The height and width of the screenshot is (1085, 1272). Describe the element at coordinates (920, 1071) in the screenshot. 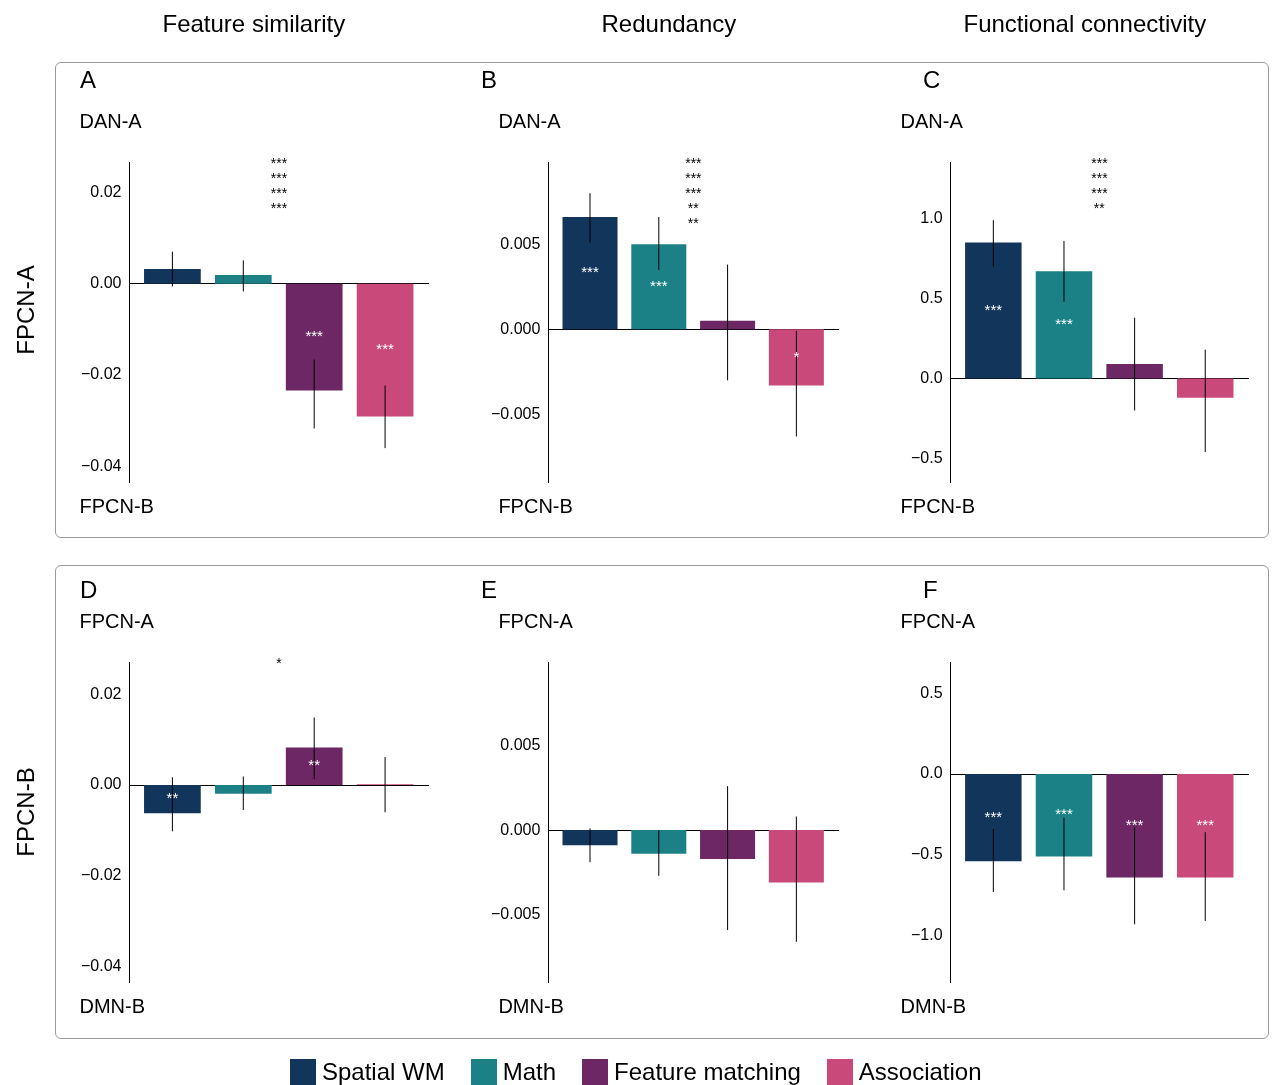

I see `legend-label: Association` at that location.